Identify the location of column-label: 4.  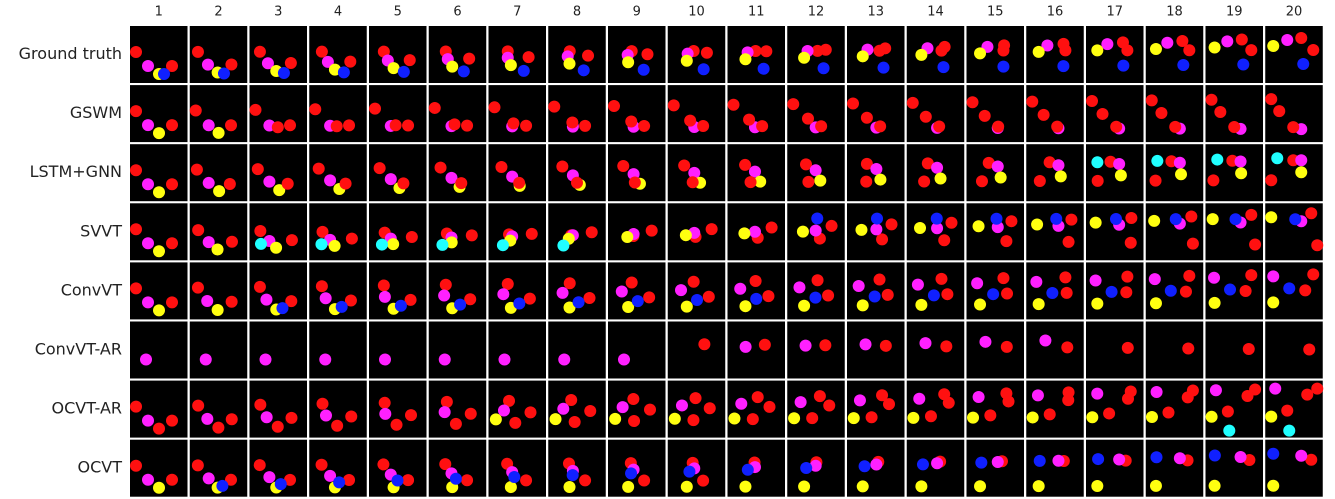
(338, 12).